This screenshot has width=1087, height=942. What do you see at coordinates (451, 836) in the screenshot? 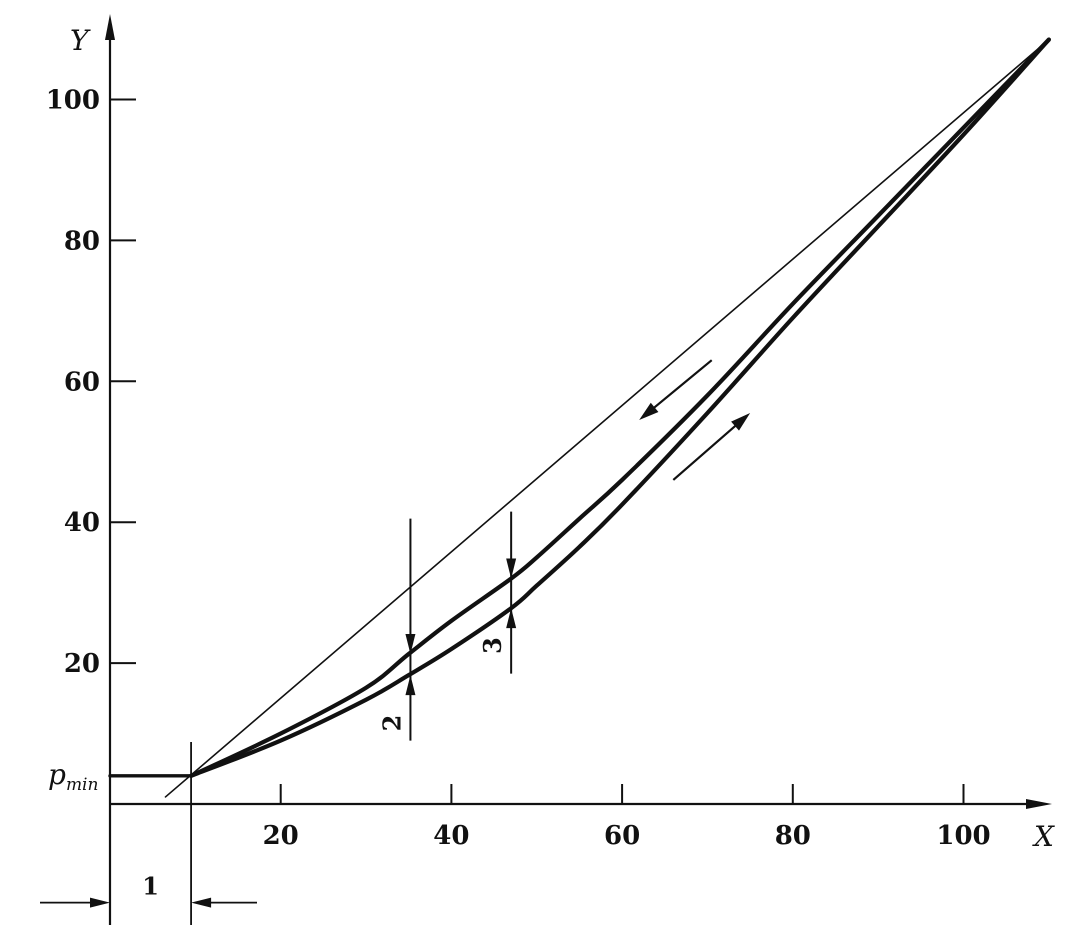
I see `x-tick-label: 40` at bounding box center [451, 836].